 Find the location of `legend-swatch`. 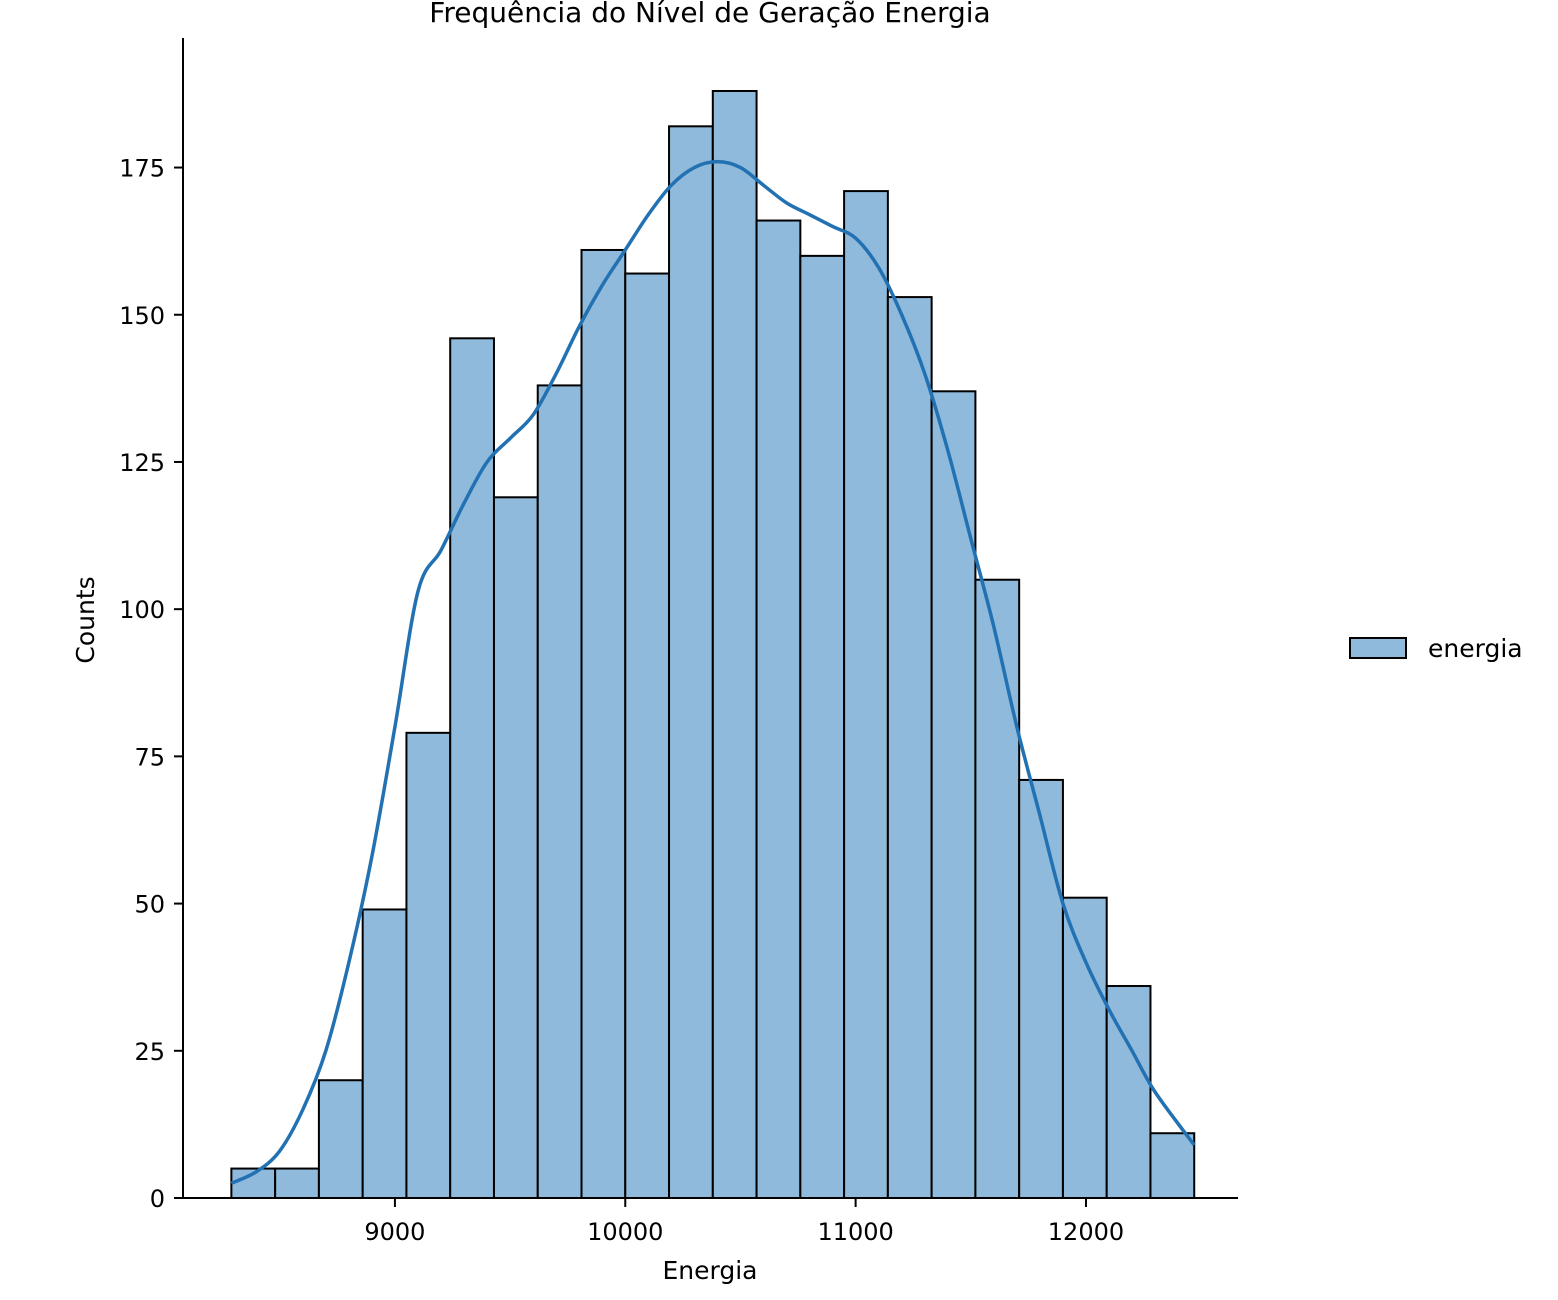

legend-swatch is located at coordinates (1378, 648).